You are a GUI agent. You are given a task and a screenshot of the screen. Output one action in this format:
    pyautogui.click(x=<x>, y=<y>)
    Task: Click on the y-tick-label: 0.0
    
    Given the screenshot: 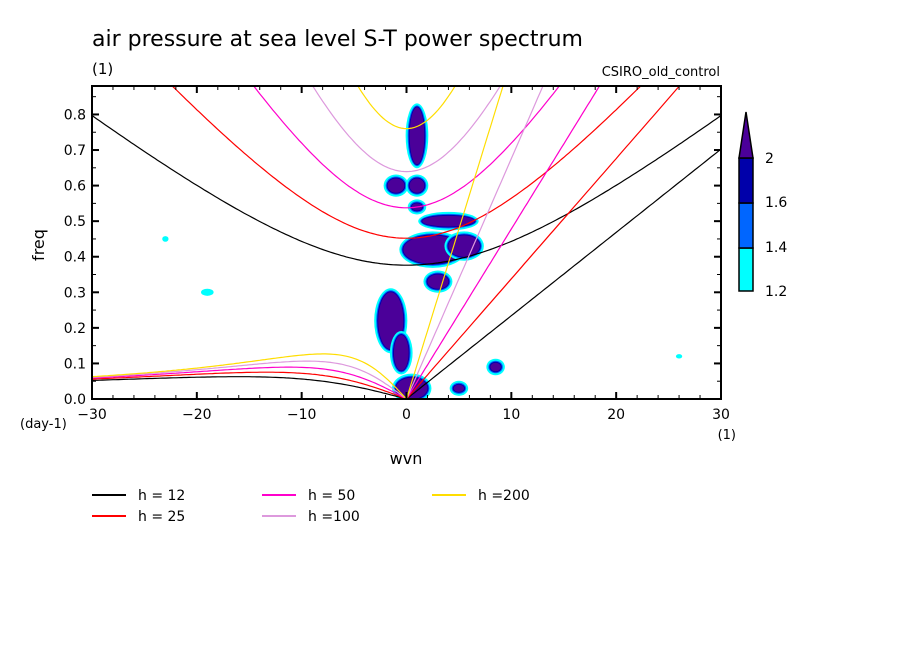 What is the action you would take?
    pyautogui.click(x=75, y=400)
    